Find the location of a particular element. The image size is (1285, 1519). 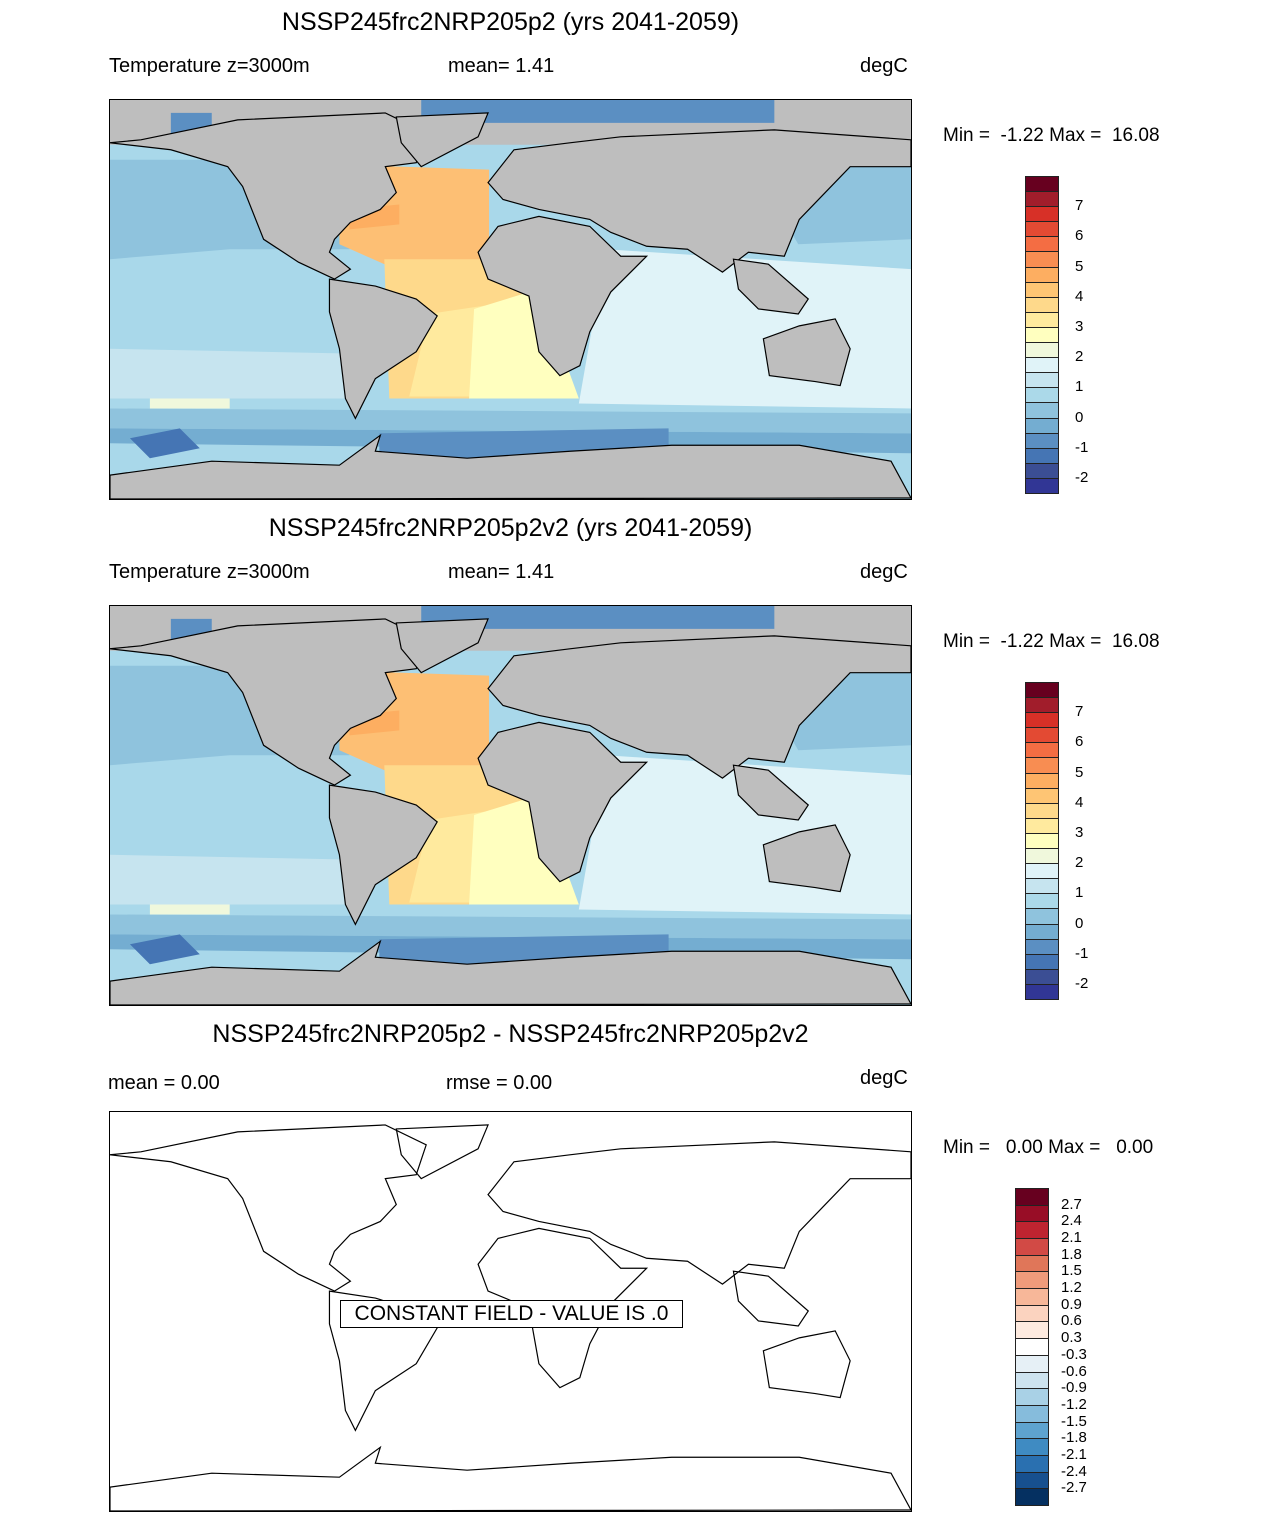

min-max-label: Min = 0.00 Max = 0.00 is located at coordinates (1048, 1147).